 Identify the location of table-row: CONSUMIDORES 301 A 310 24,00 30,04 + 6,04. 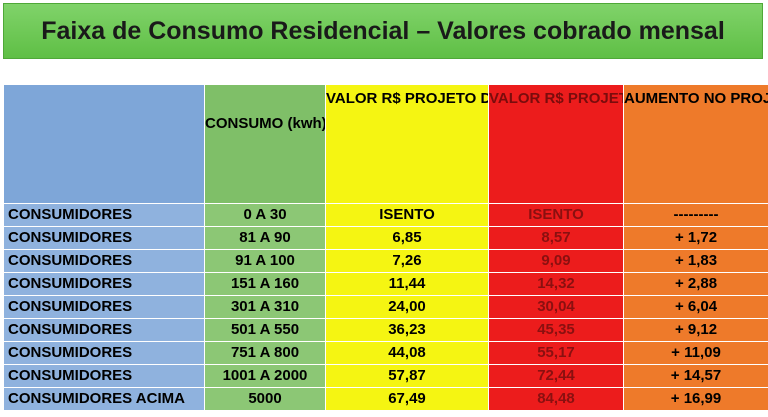
(385, 307).